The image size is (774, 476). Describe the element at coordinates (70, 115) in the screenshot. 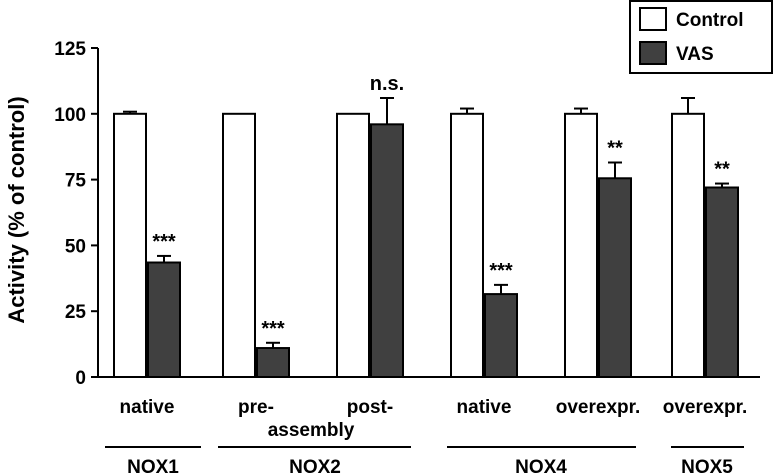

I see `y-tick-label: 100` at that location.